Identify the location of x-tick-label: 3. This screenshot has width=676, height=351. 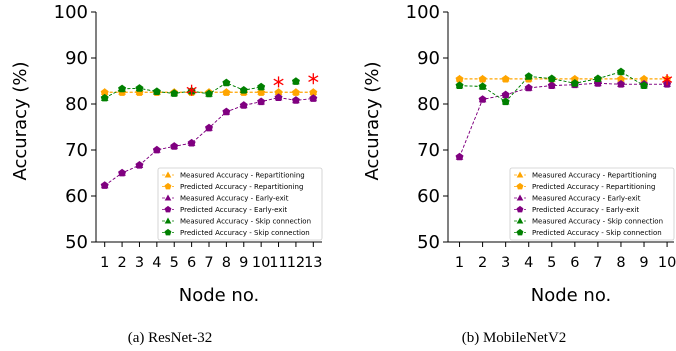
(505, 263).